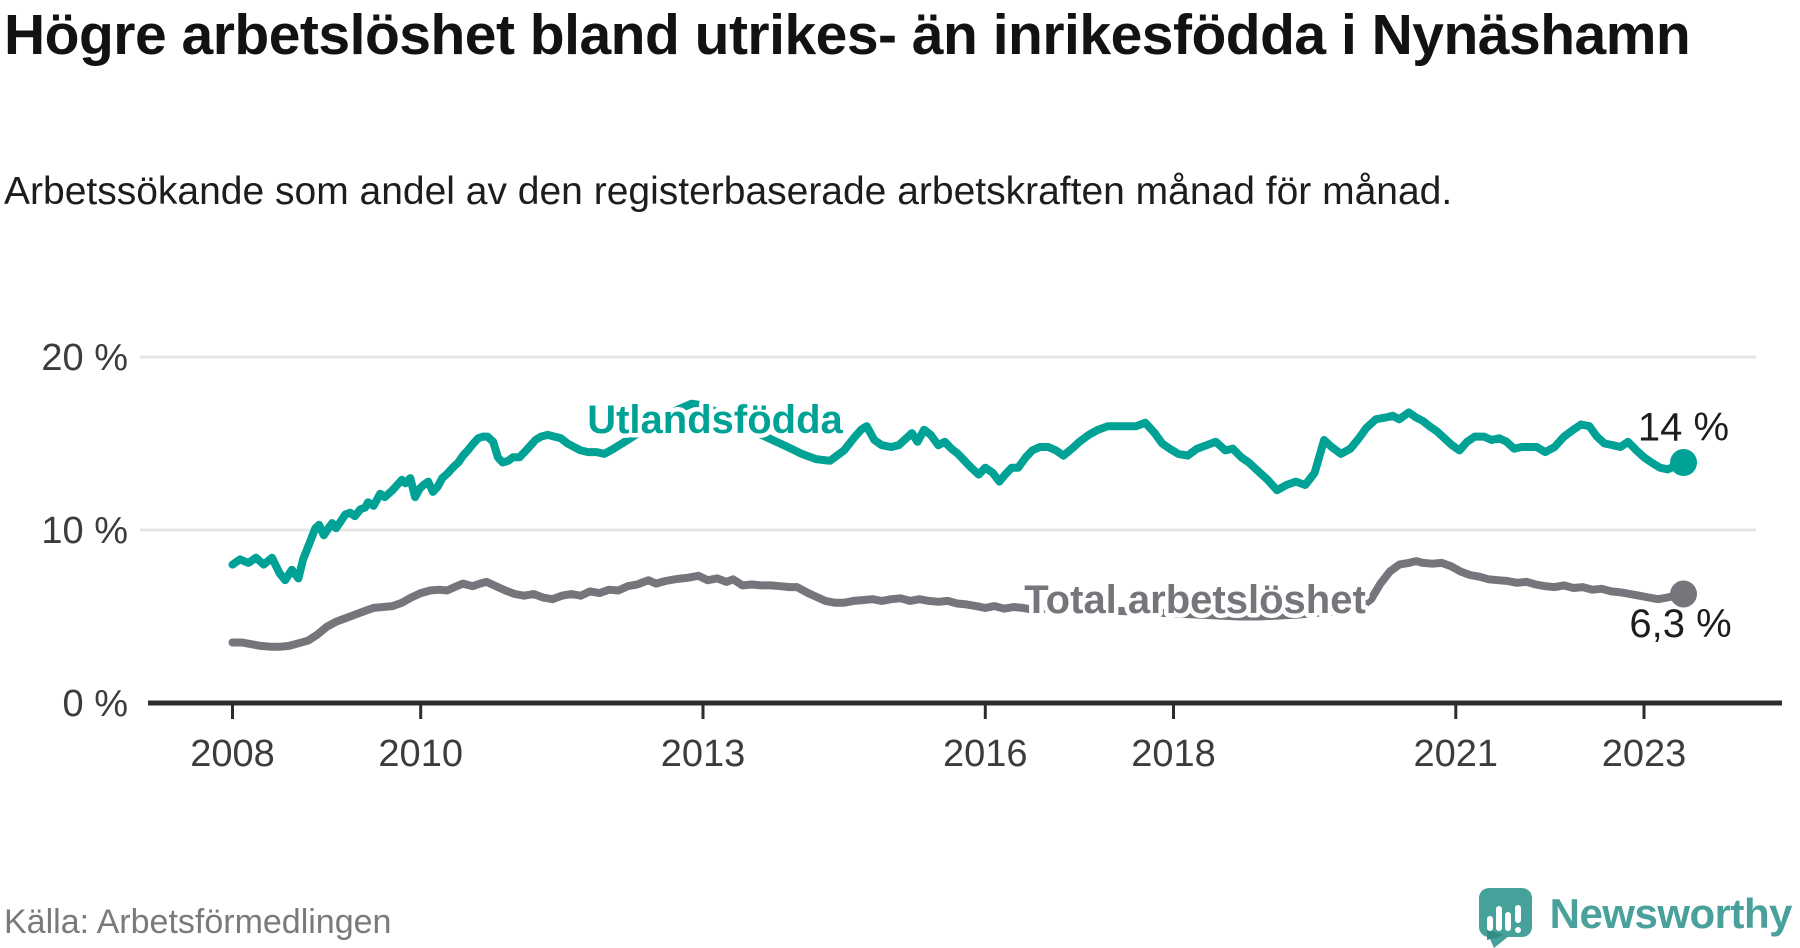 The width and height of the screenshot is (1800, 948). What do you see at coordinates (703, 754) in the screenshot?
I see `x-axis-tick-label: 2013` at bounding box center [703, 754].